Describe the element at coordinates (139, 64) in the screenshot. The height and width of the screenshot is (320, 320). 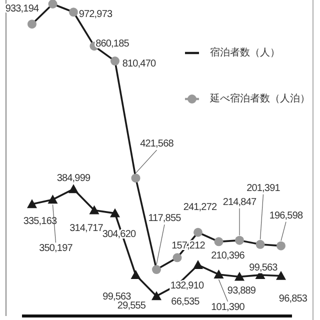
I see `data-label: 810,470` at that location.